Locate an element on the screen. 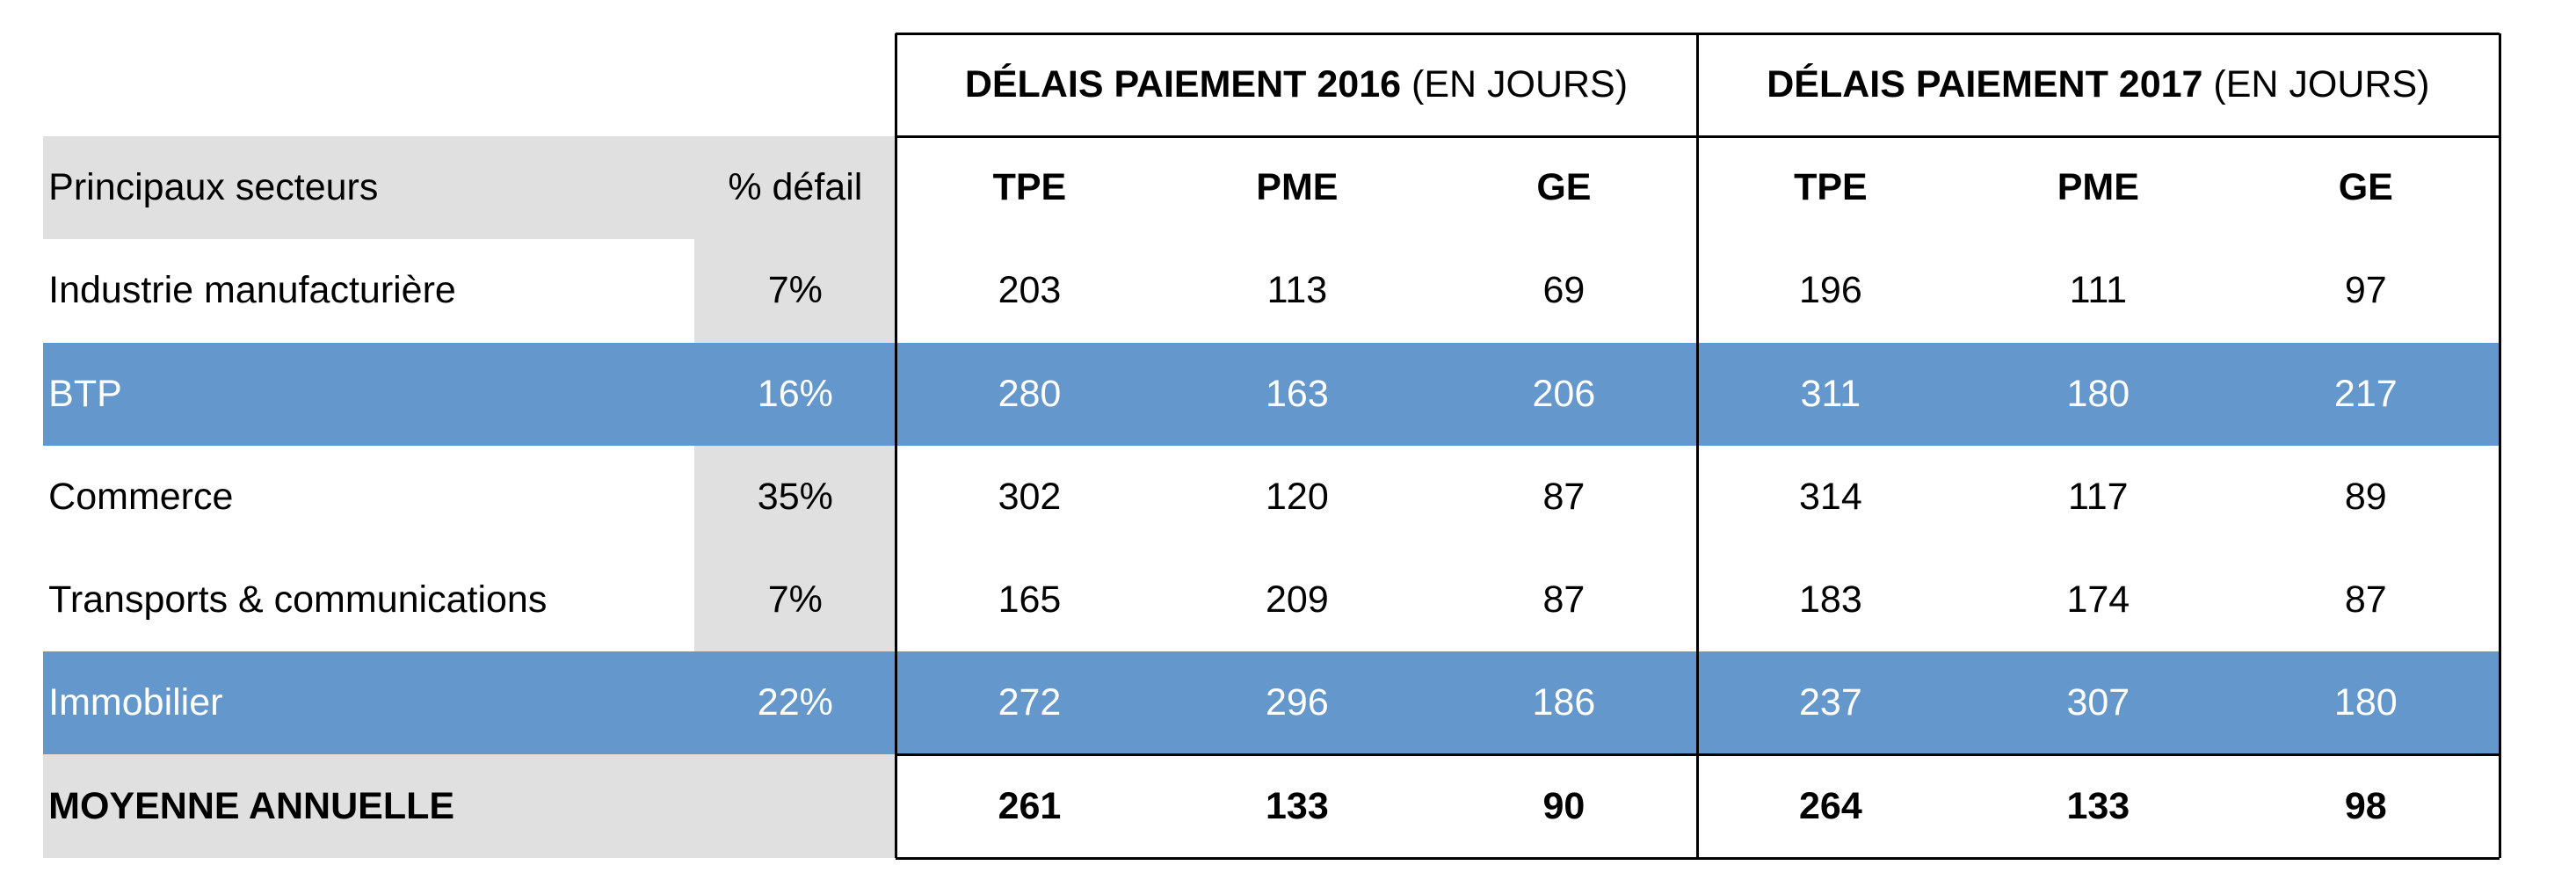 This screenshot has height=880, width=2576. row-label: Transports & communications is located at coordinates (298, 600).